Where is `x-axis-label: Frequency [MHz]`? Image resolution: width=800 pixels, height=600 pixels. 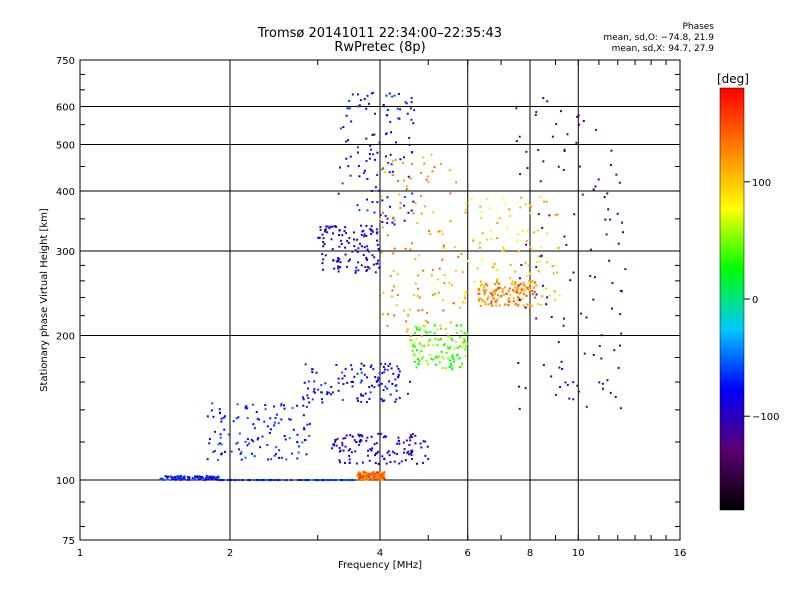 x-axis-label: Frequency [MHz] is located at coordinates (380, 565).